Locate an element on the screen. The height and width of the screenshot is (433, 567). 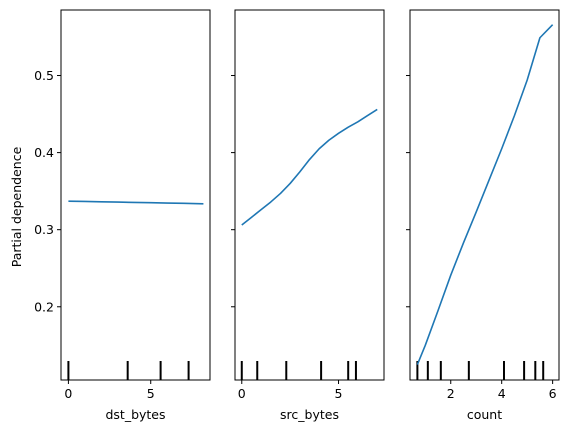
x-tick-label: 2 is located at coordinates (451, 393).